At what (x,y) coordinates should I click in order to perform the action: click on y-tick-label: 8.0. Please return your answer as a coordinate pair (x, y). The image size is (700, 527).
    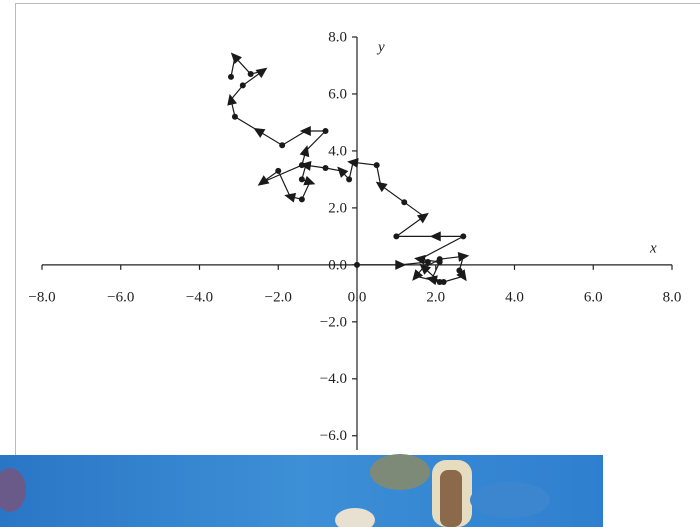
    Looking at the image, I should click on (337, 37).